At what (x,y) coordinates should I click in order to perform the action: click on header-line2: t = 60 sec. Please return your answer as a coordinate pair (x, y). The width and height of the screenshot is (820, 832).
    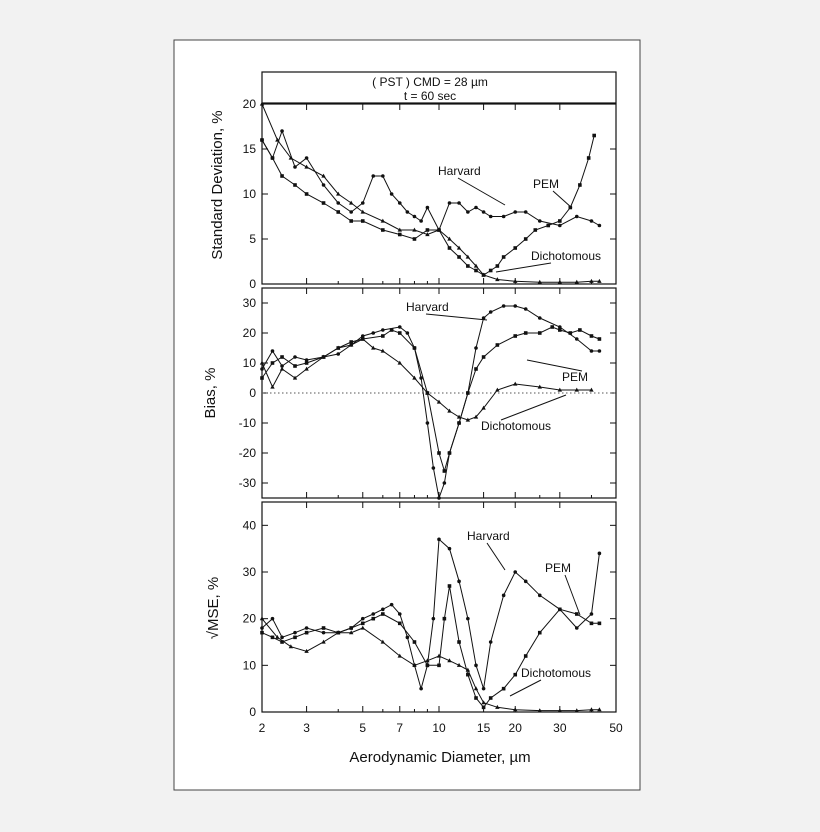
    Looking at the image, I should click on (430, 96).